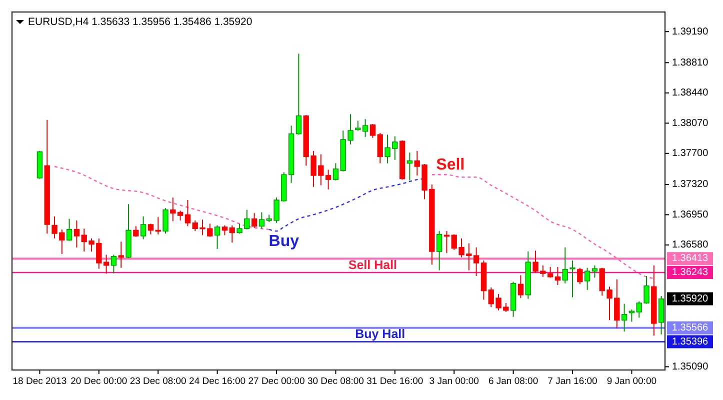  Describe the element at coordinates (158, 381) in the screenshot. I see `x-tick-label: 23 Dec 08:00` at that location.